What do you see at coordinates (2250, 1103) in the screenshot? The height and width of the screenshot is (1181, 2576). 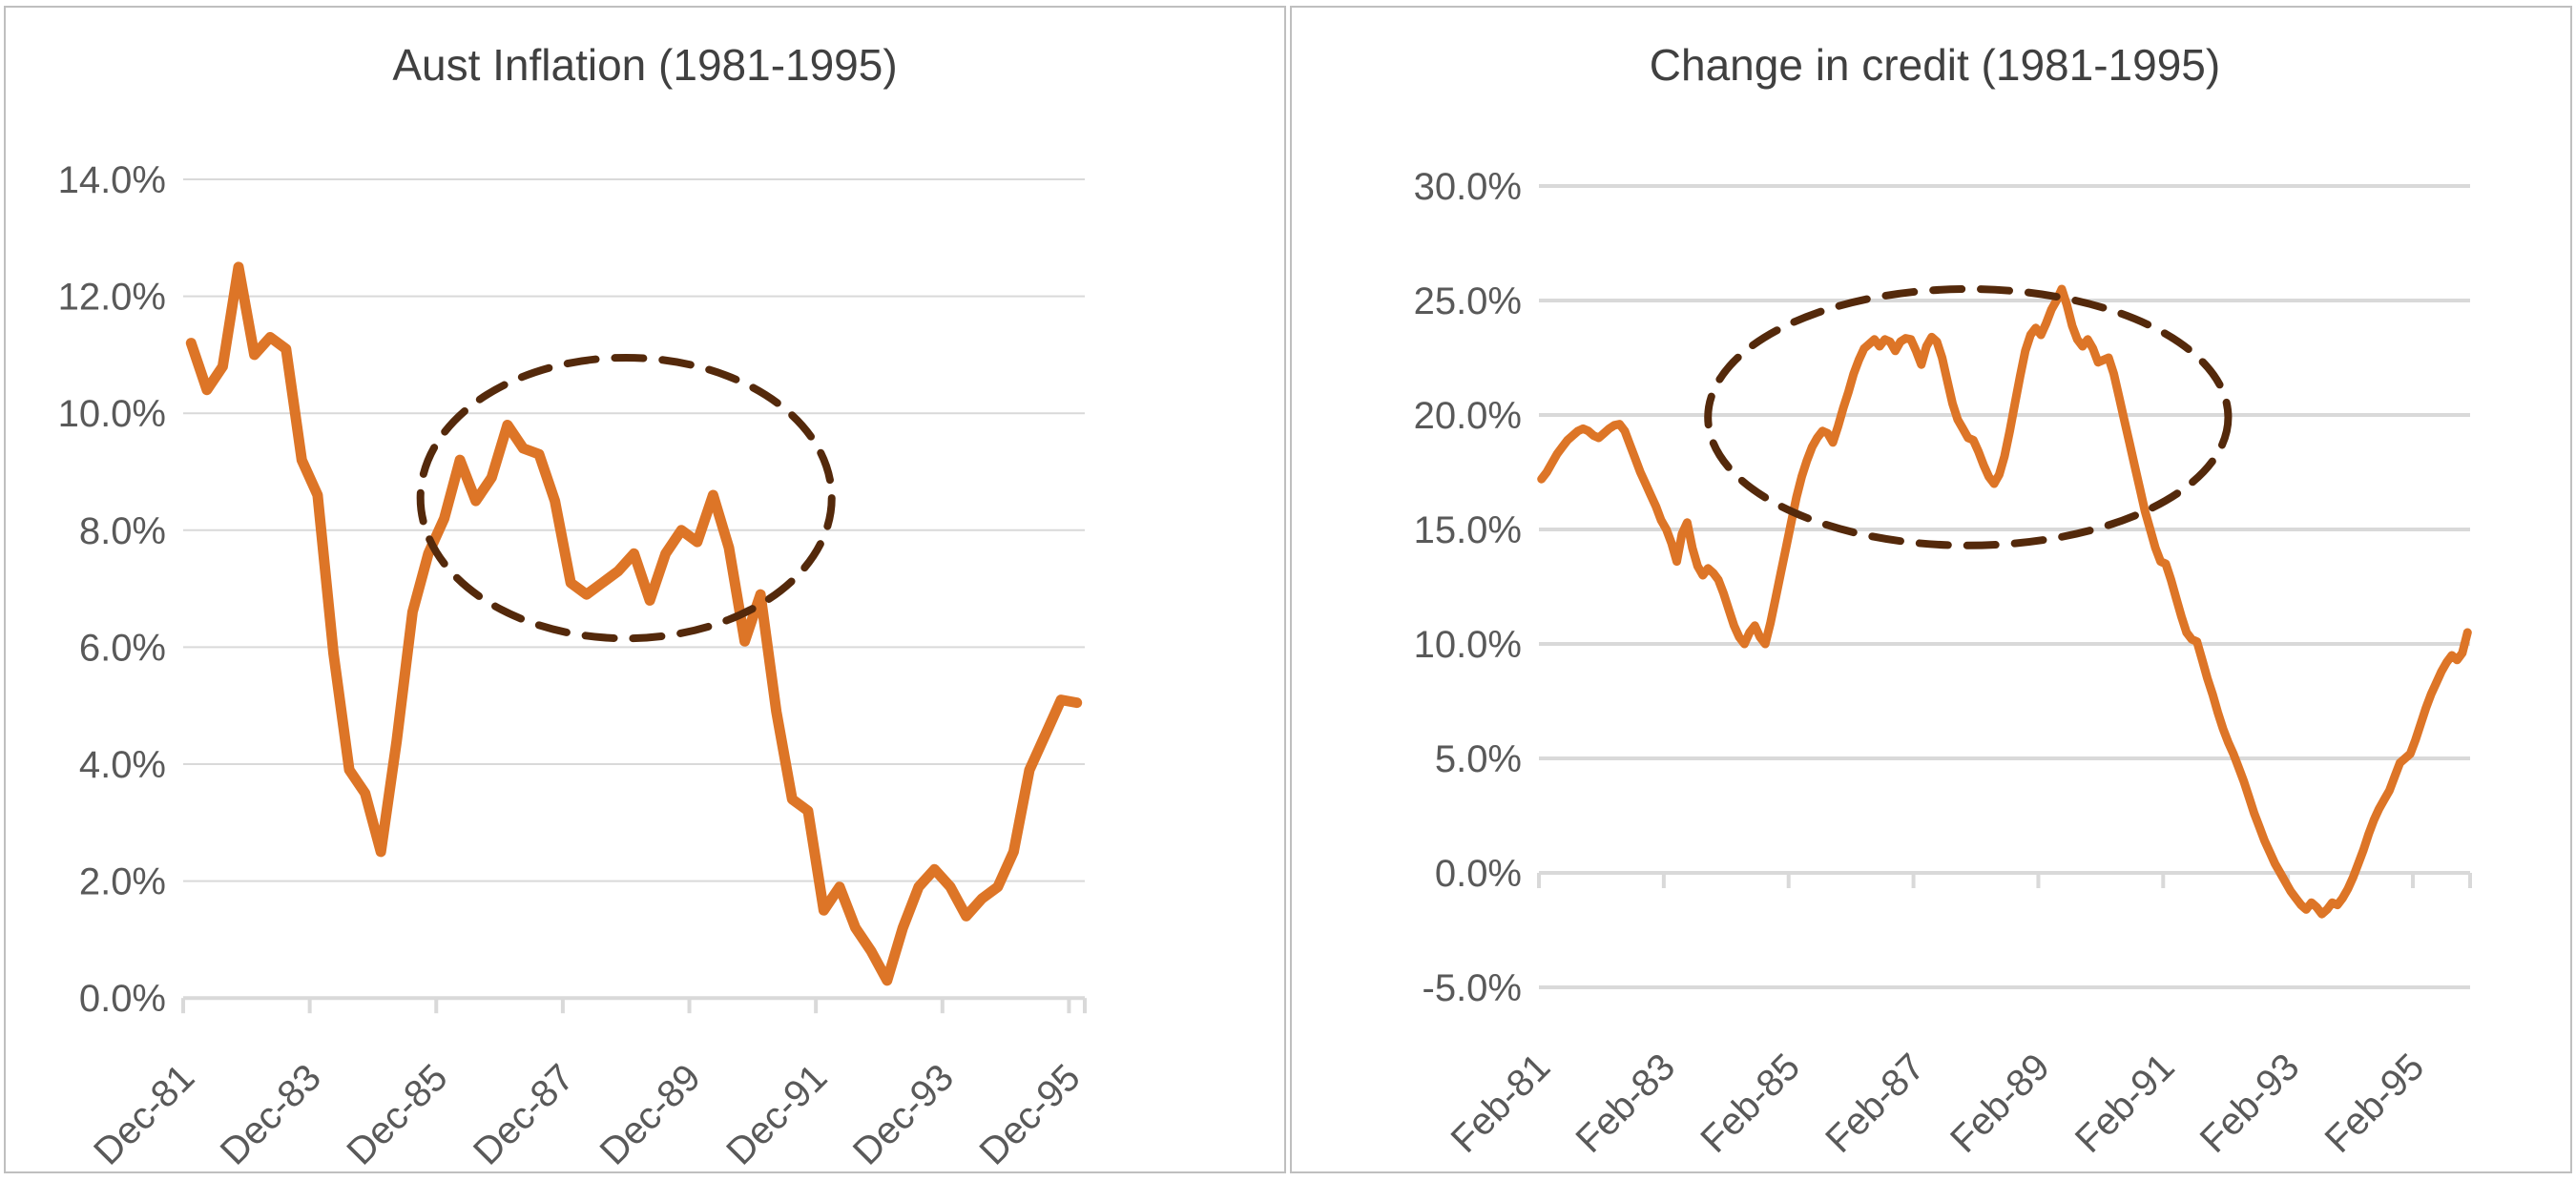 I see `x-label-Feb-93: Feb-93` at bounding box center [2250, 1103].